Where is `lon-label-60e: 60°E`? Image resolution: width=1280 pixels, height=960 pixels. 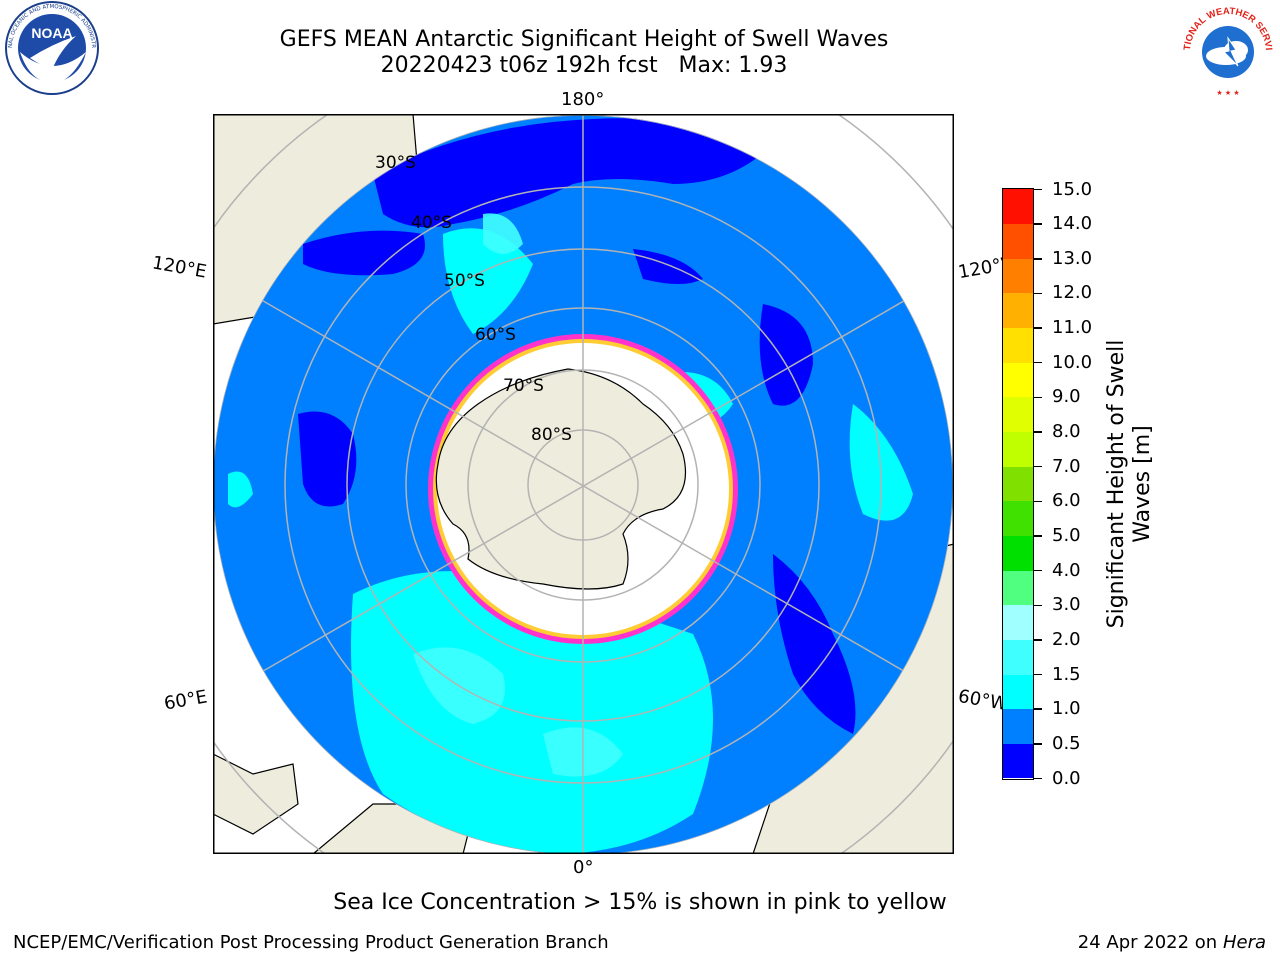 lon-label-60e: 60°E is located at coordinates (185, 700).